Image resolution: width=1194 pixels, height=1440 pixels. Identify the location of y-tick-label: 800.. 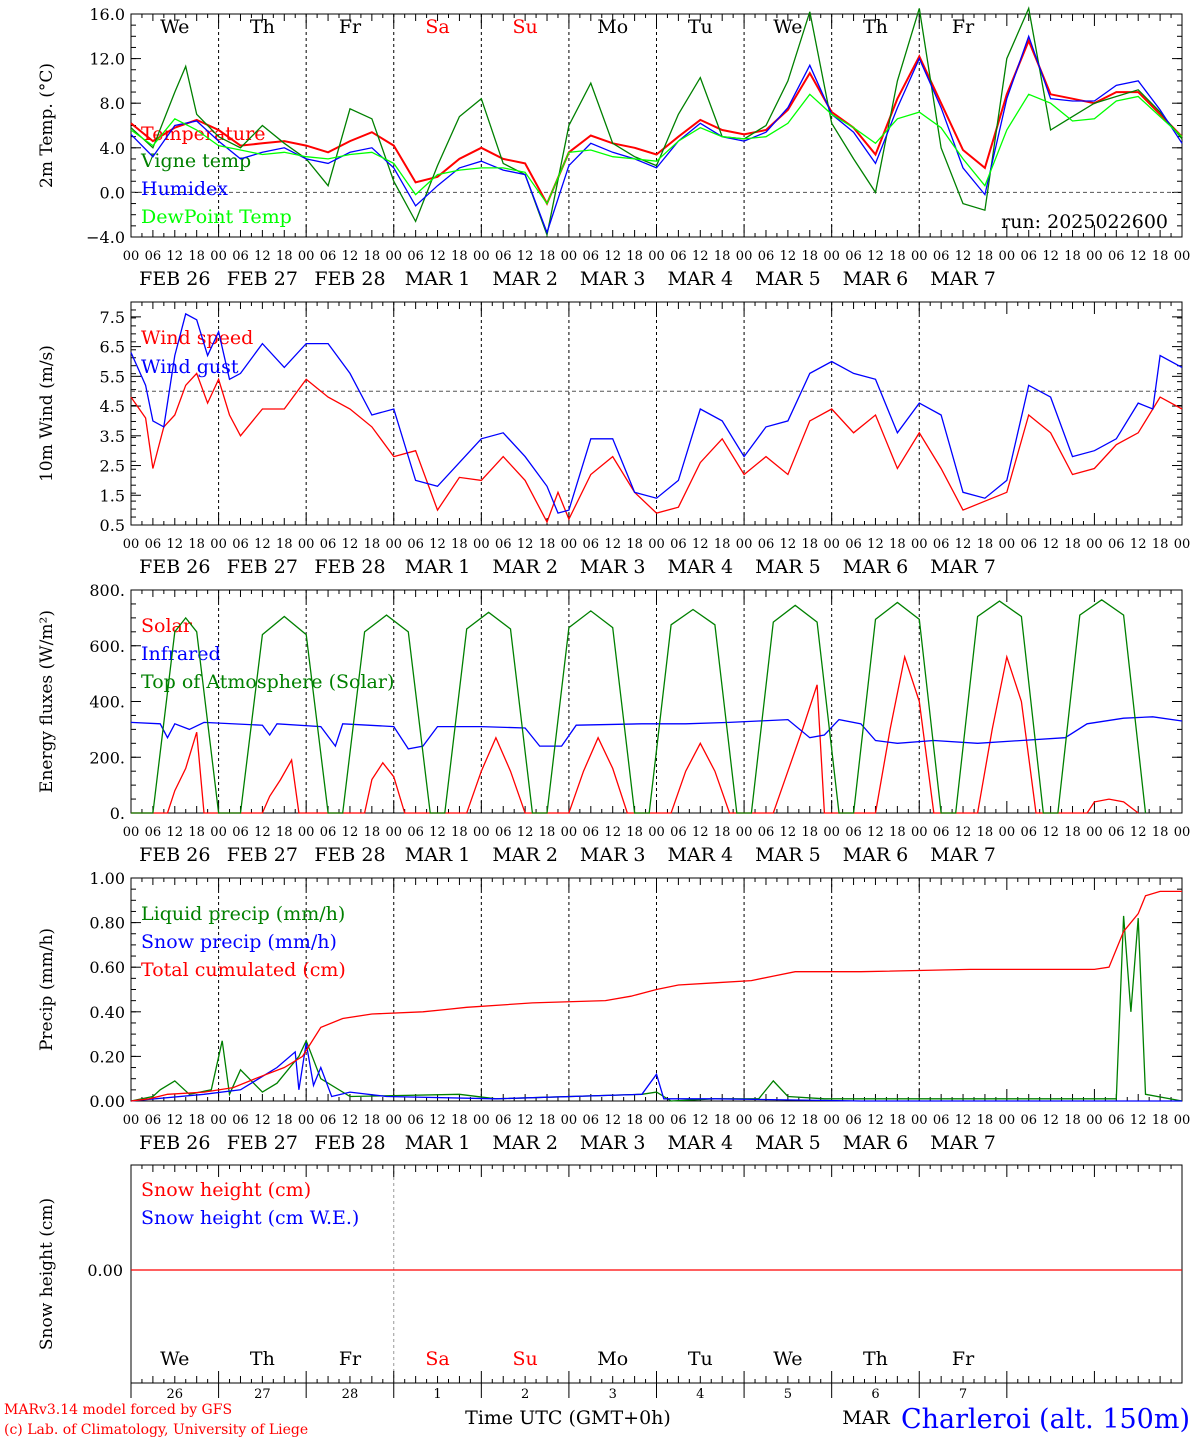
(107, 590).